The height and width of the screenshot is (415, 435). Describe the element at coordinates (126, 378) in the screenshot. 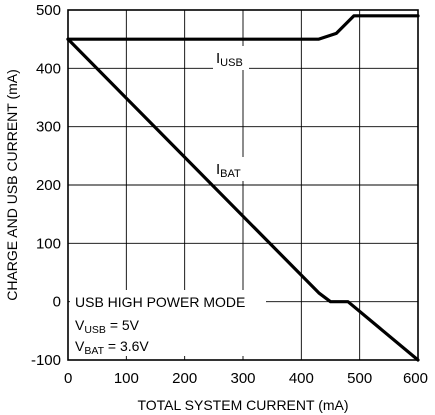

I see `x-tick-label: 100` at that location.